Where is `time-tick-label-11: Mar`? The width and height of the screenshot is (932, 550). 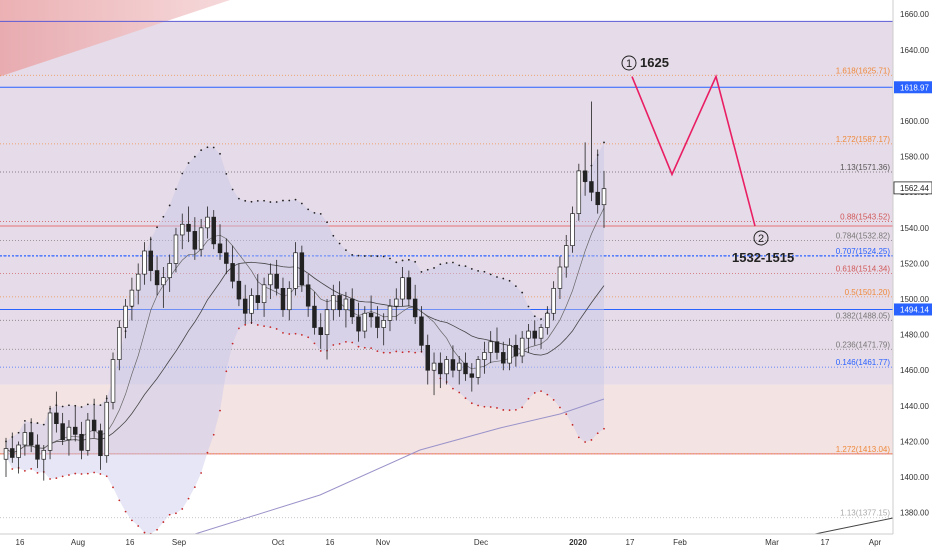 time-tick-label-11: Mar is located at coordinates (772, 542).